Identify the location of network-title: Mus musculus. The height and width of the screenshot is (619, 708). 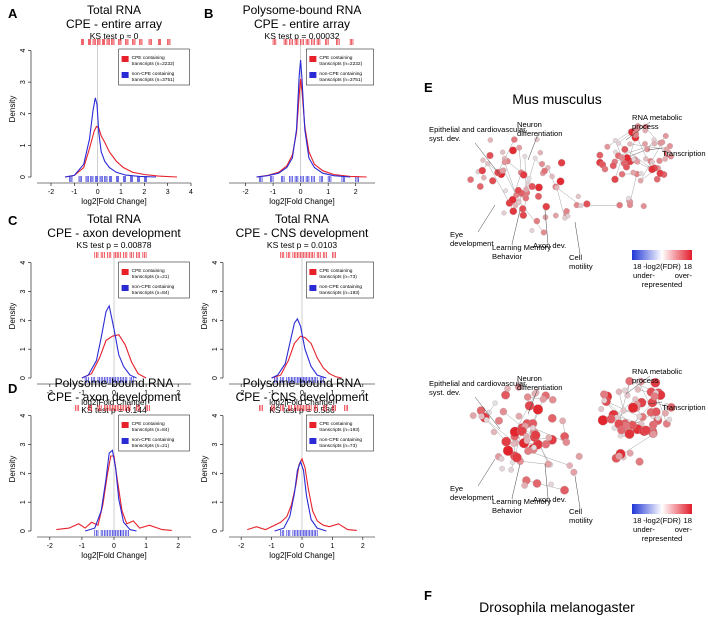
(556, 99).